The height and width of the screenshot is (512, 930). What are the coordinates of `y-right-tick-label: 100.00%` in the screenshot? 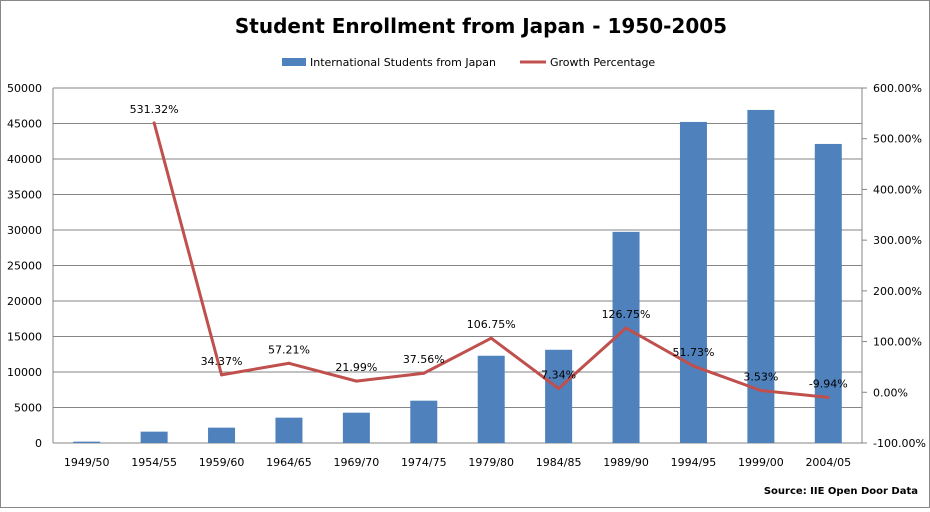 It's located at (897, 342).